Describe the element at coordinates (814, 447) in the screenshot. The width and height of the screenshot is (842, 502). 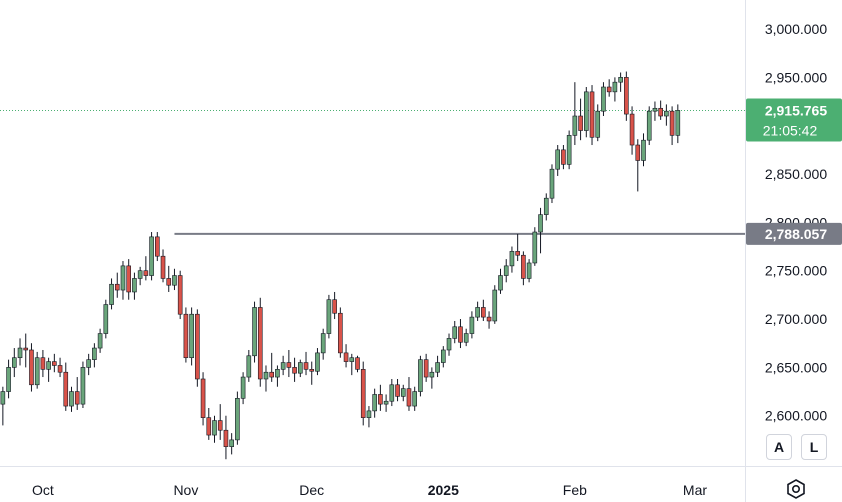
I see `log-scale-button: L` at that location.